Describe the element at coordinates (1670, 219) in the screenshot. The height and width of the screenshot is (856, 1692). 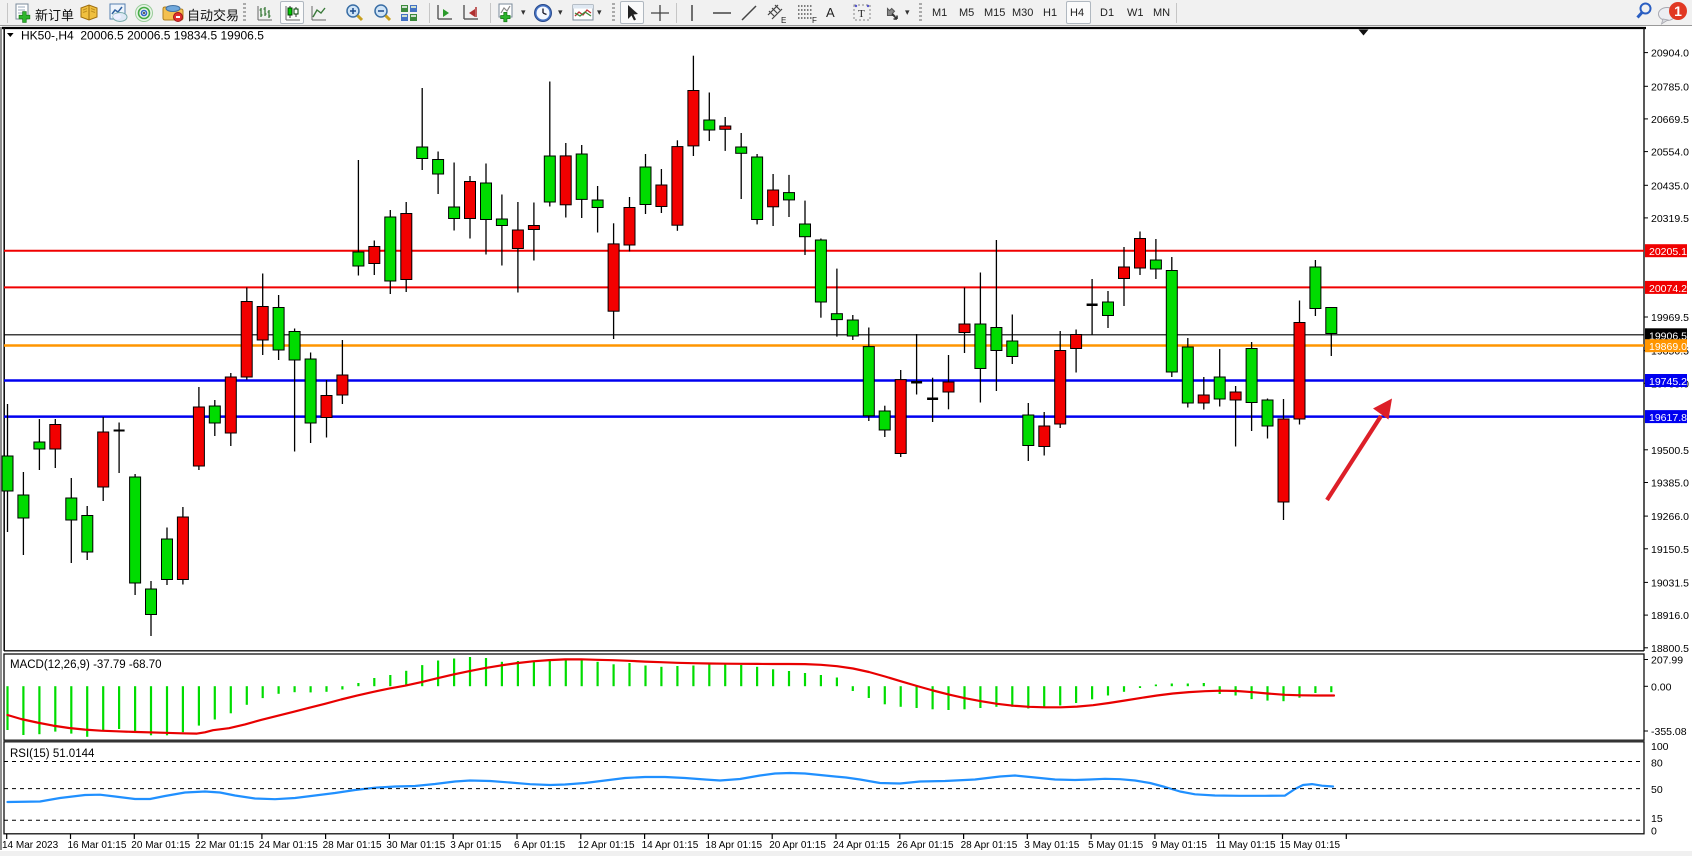
I see `svg-text: 20319.5` at that location.